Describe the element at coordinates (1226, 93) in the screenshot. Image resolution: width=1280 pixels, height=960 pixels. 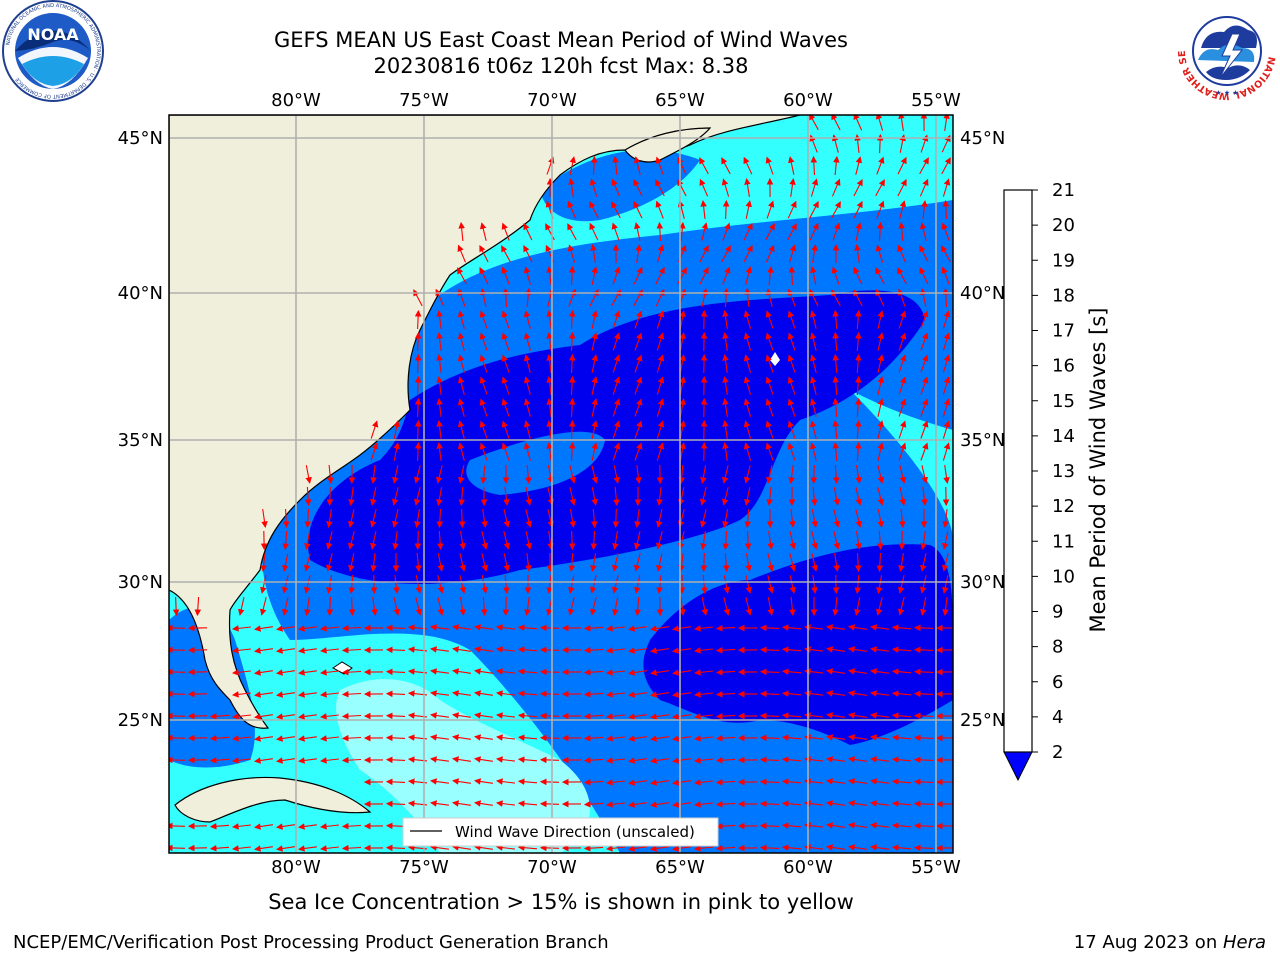
I see `nws-stars: ★ ★ ★` at that location.